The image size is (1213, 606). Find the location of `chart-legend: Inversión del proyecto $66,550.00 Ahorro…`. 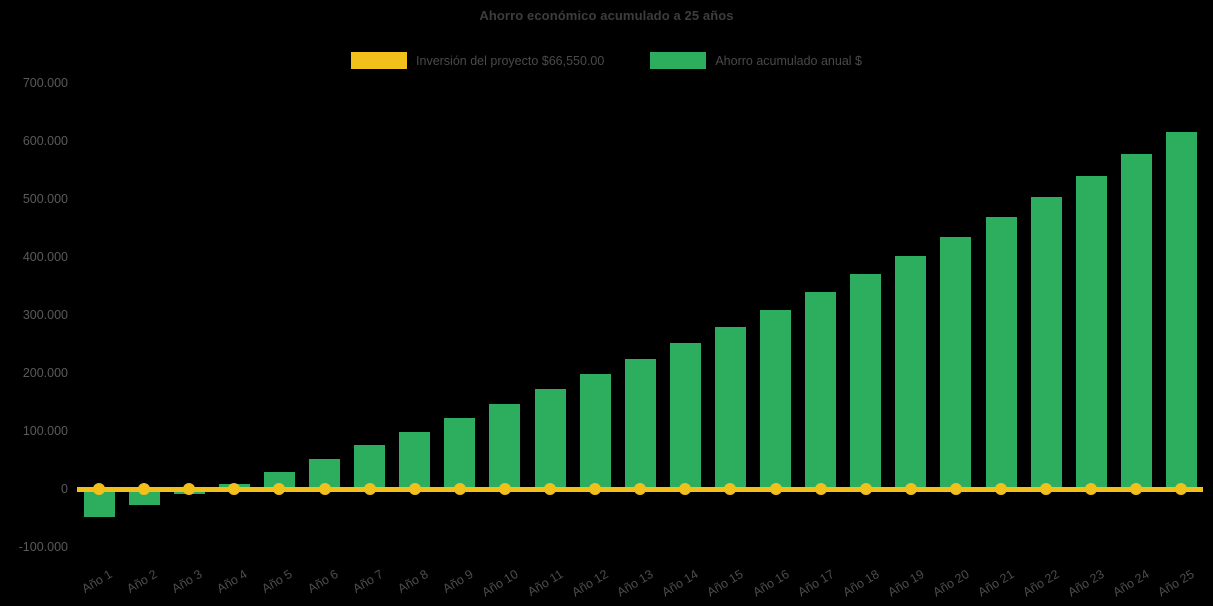

chart-legend: Inversión del proyecto $66,550.00 Ahorro… is located at coordinates (606, 60).